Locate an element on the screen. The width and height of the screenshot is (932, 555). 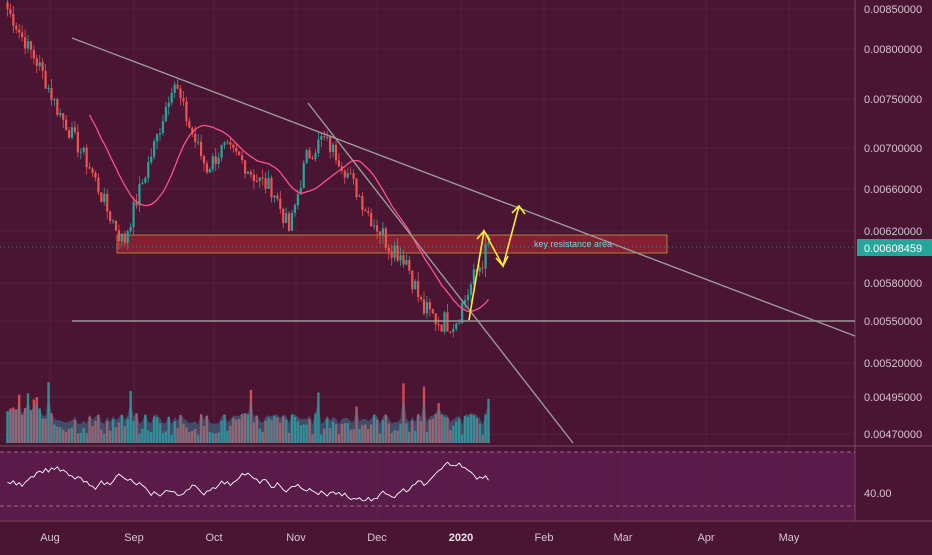
price-axis-background is located at coordinates (893, 275).